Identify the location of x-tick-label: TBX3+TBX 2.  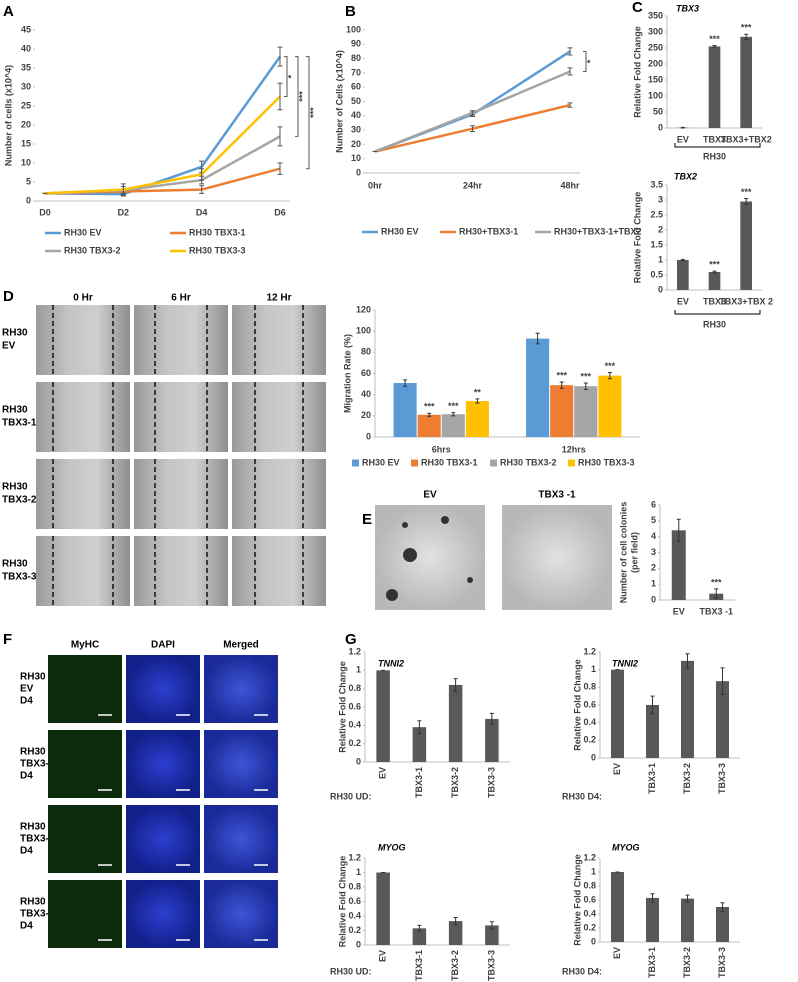
(746, 301).